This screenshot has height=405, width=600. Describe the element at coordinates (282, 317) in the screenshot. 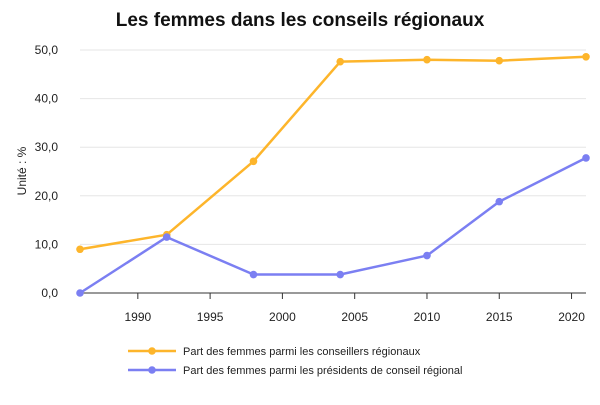

I see `x-tick-label: 2000` at that location.